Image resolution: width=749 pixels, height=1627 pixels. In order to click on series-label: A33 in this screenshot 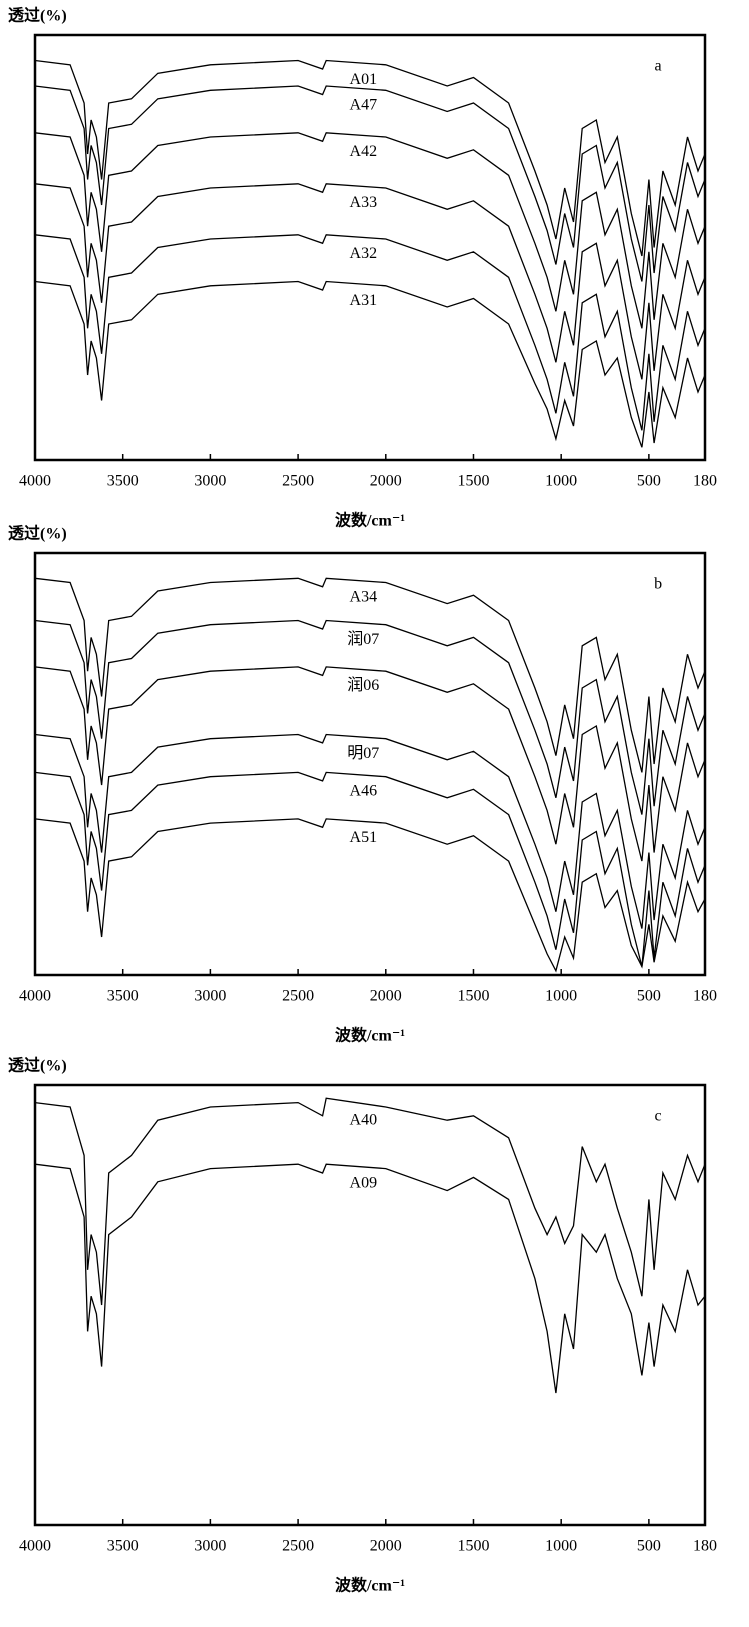, I will do `click(364, 202)`.